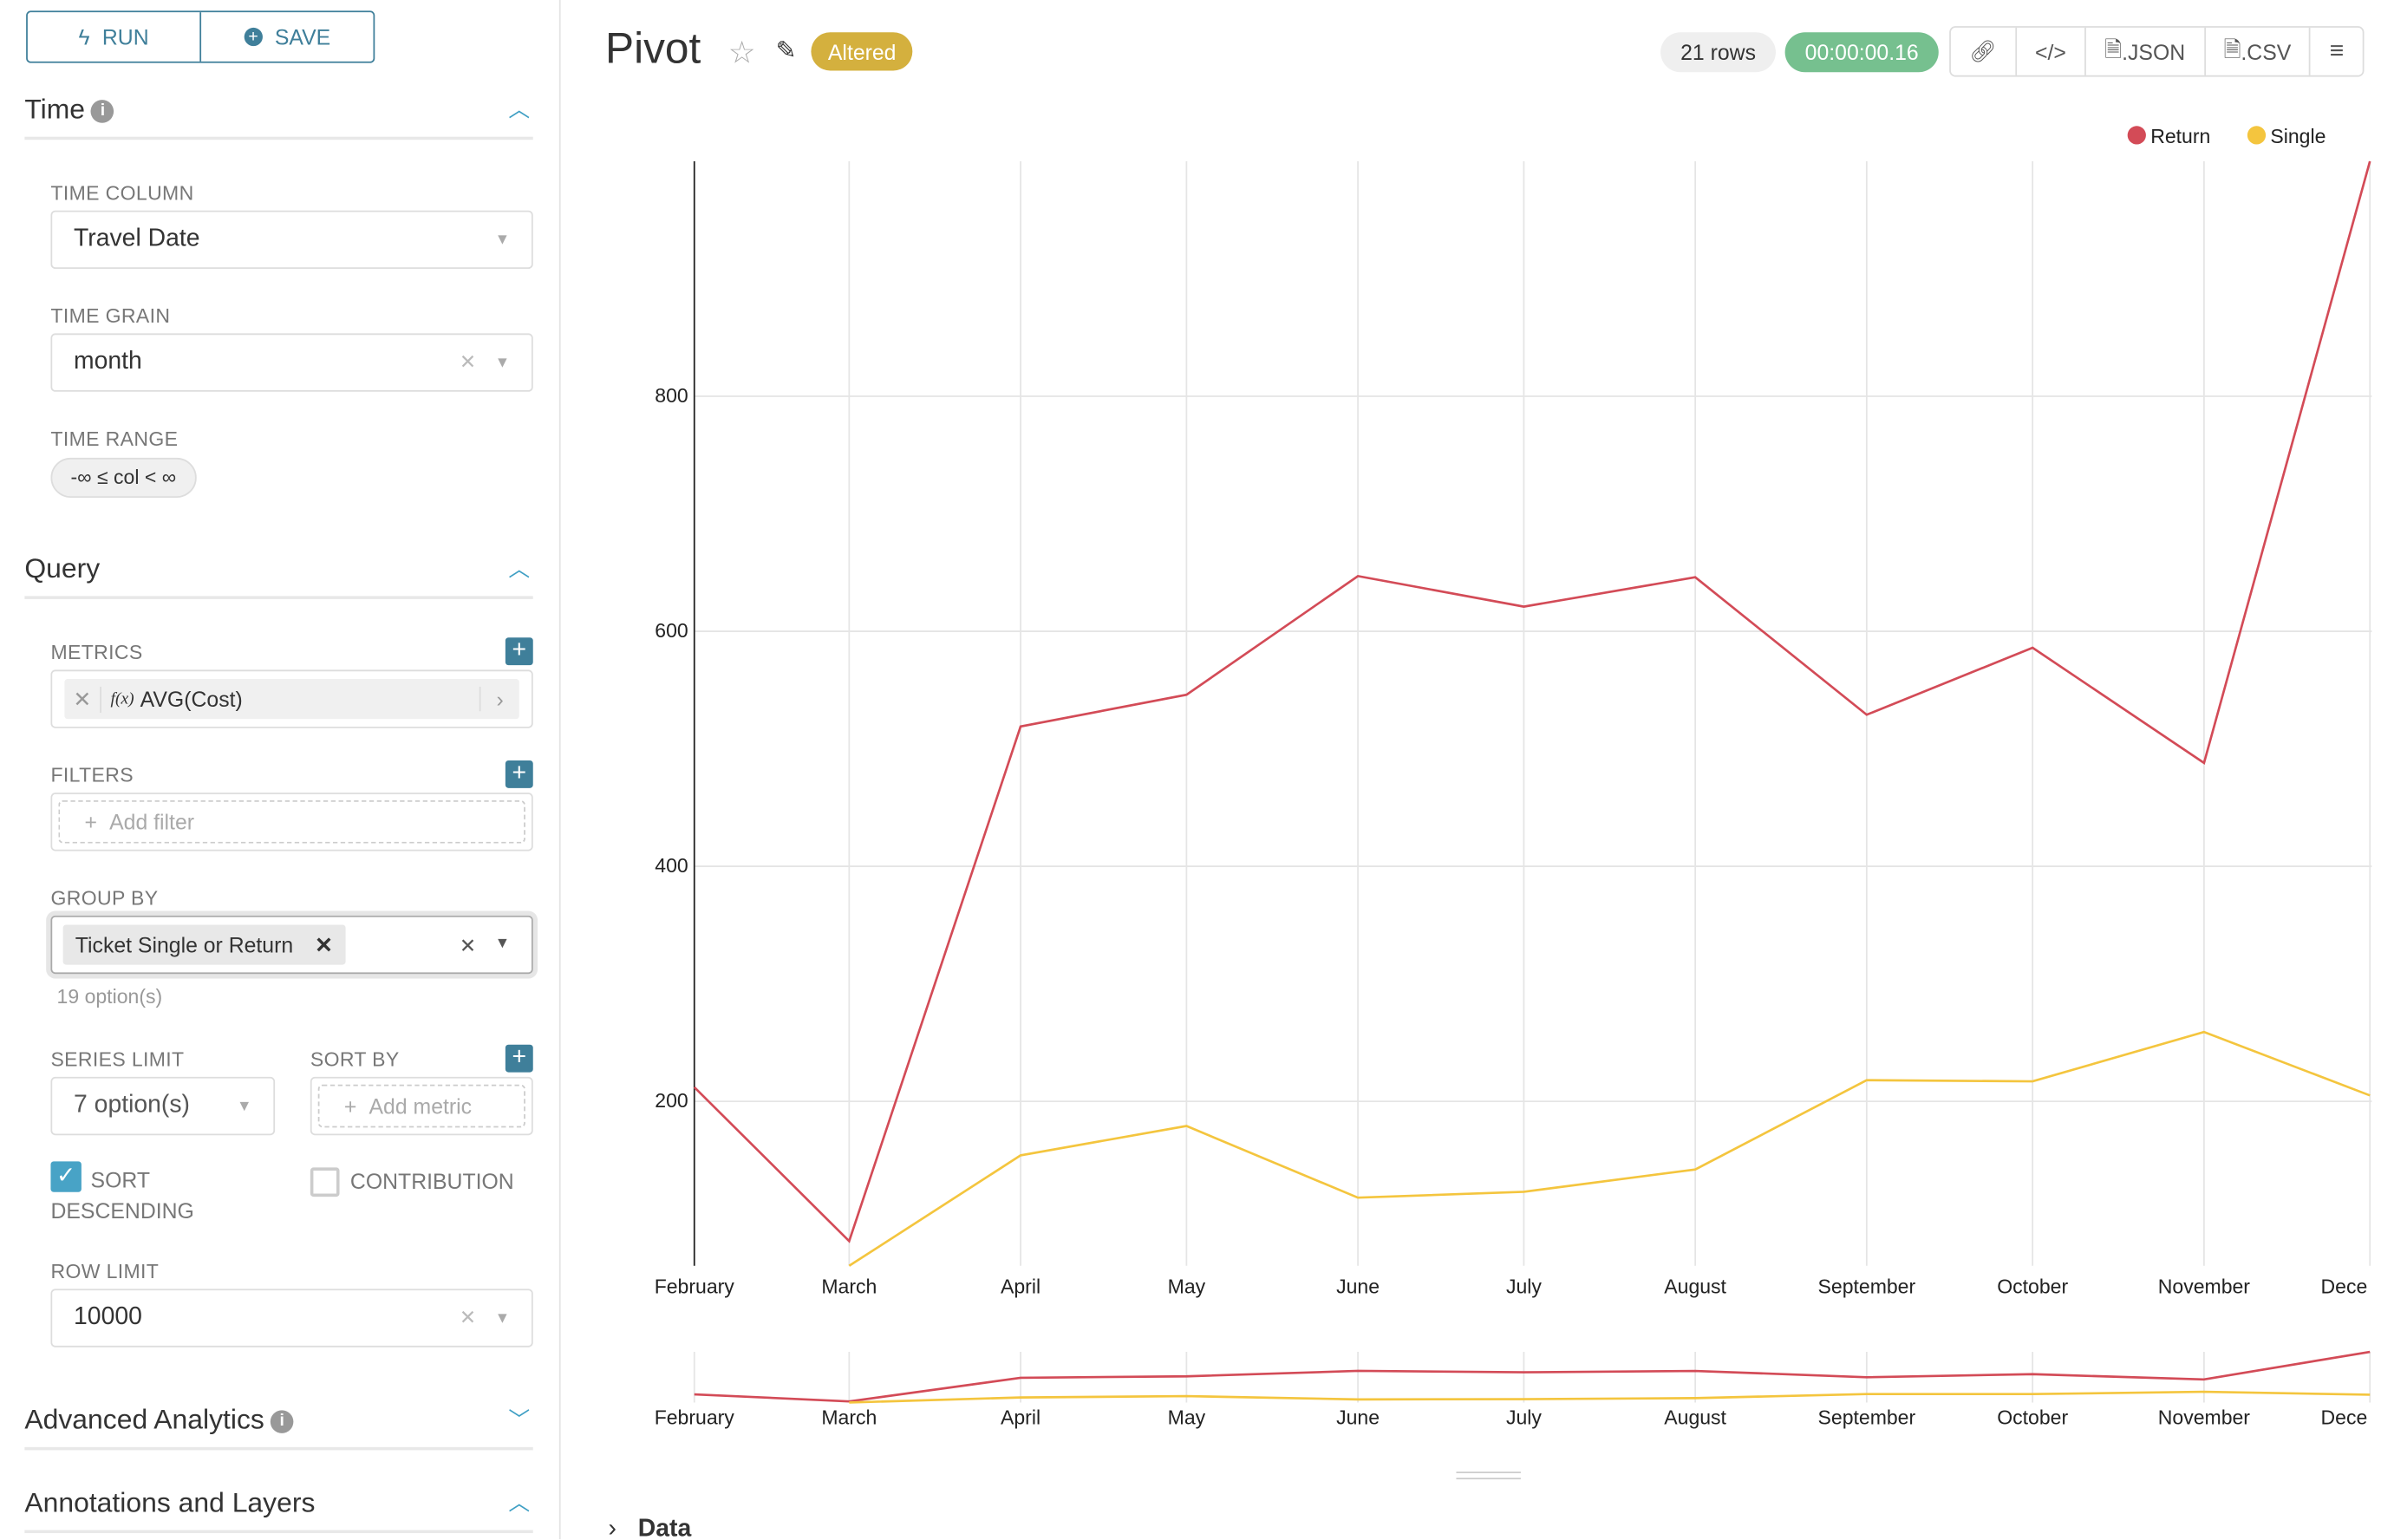 This screenshot has height=1540, width=2381. Describe the element at coordinates (110, 315) in the screenshot. I see `time-grain-label: TIME GRAIN` at that location.